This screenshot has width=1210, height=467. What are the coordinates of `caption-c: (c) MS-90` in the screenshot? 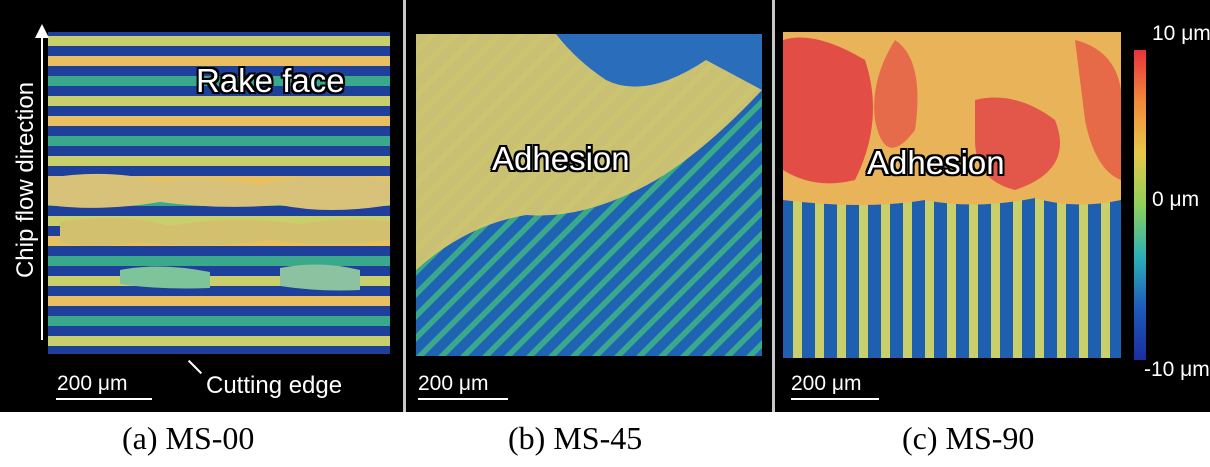 It's located at (968, 438).